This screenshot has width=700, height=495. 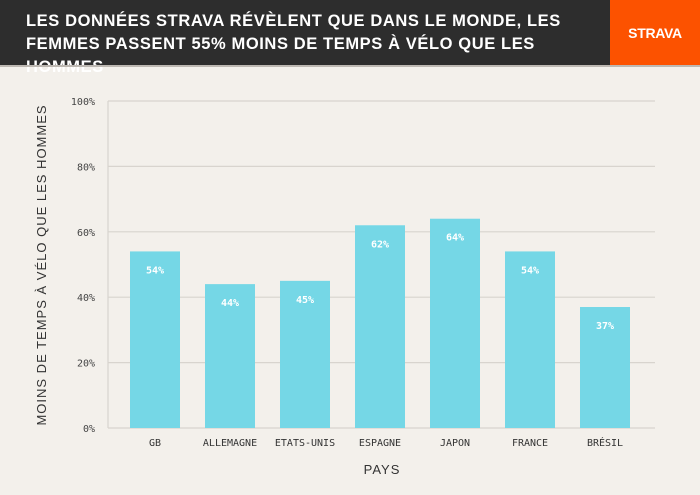 What do you see at coordinates (380, 443) in the screenshot?
I see `x-tick-label: ESPAGNE` at bounding box center [380, 443].